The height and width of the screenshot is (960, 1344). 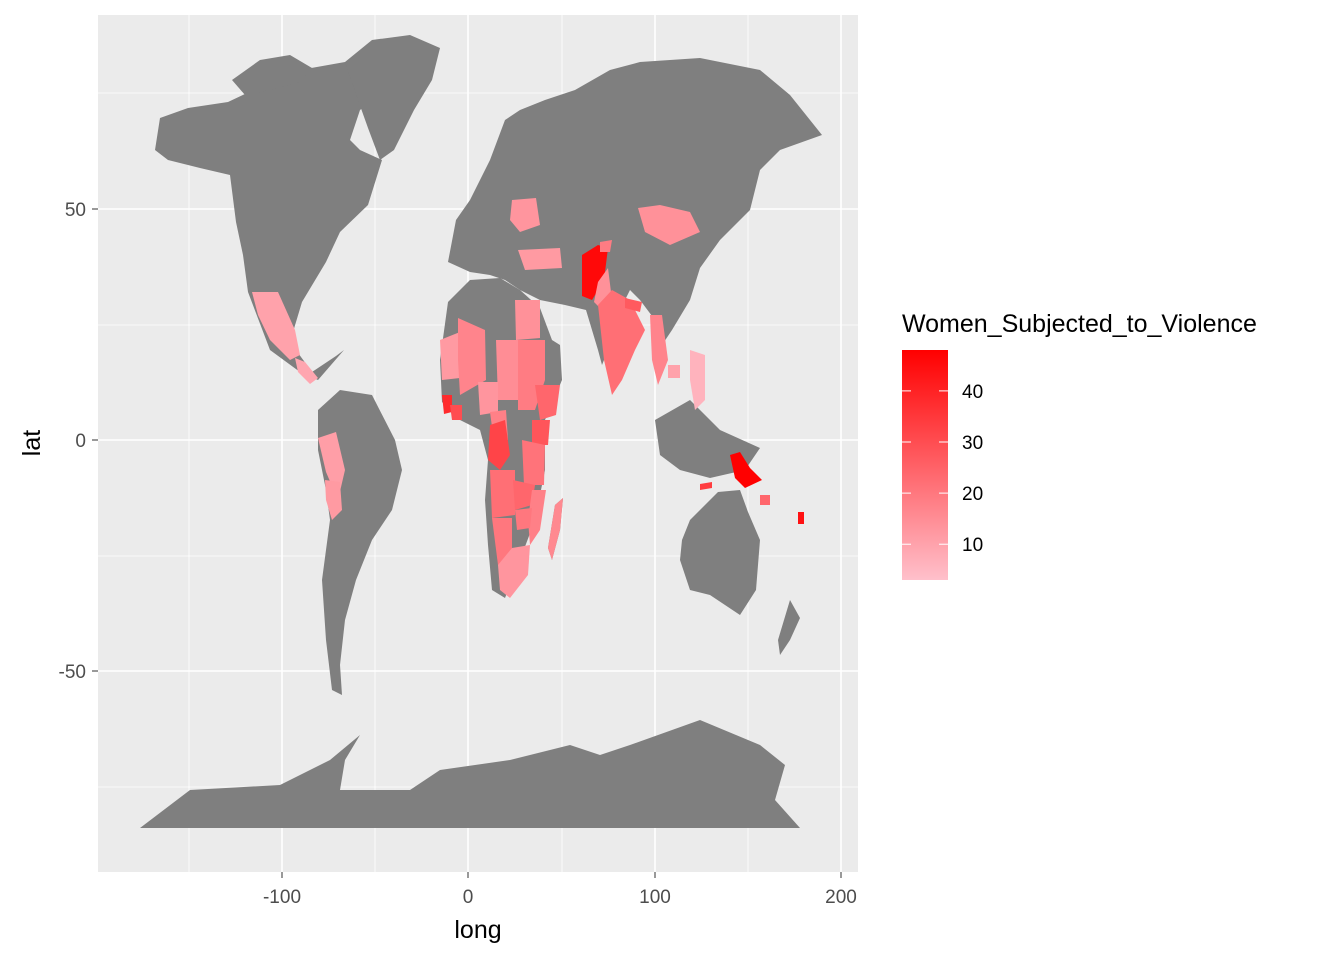 I want to click on y-axis-title: lat, so click(x=32, y=443).